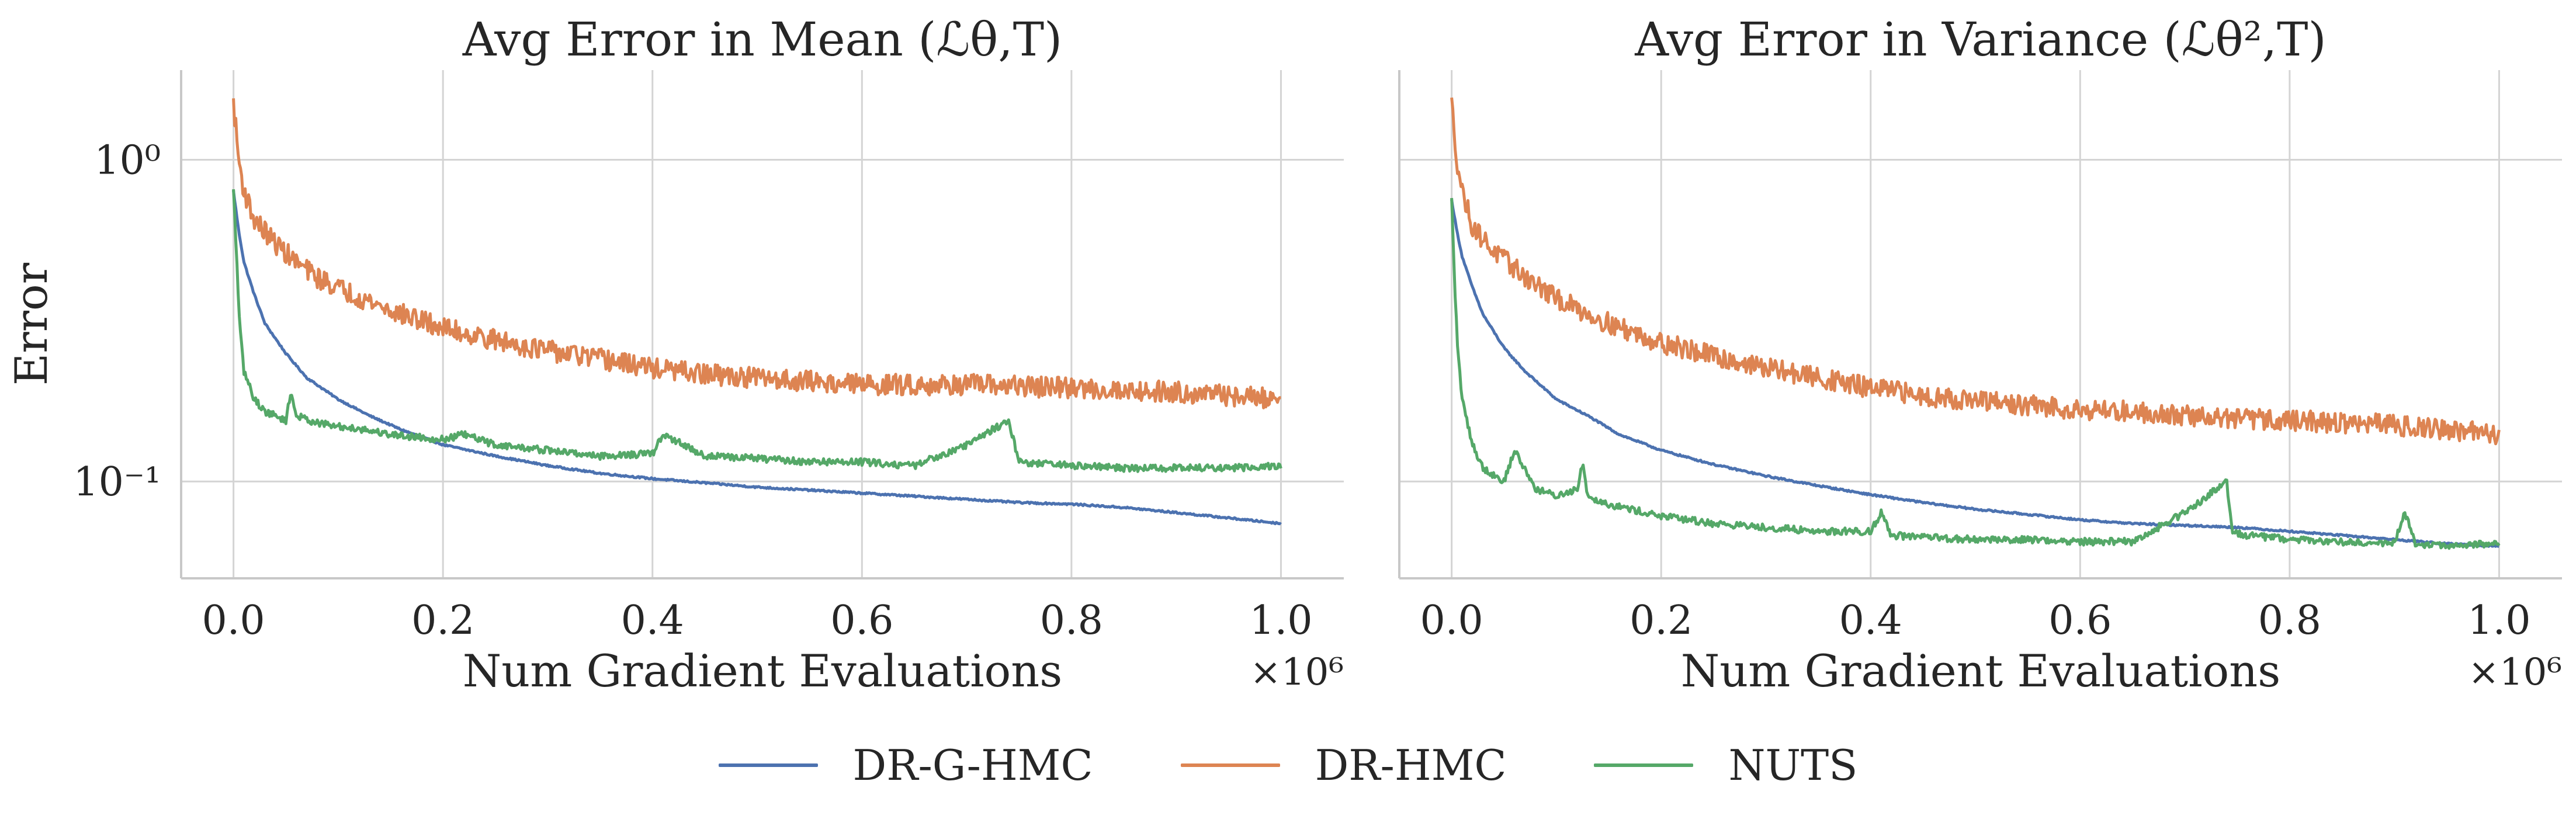  I want to click on legend-swatch-dr-g-hmc, so click(768, 765).